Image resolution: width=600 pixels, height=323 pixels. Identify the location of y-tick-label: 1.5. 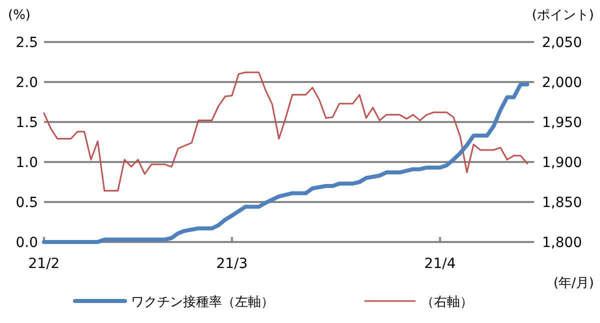
(27, 123).